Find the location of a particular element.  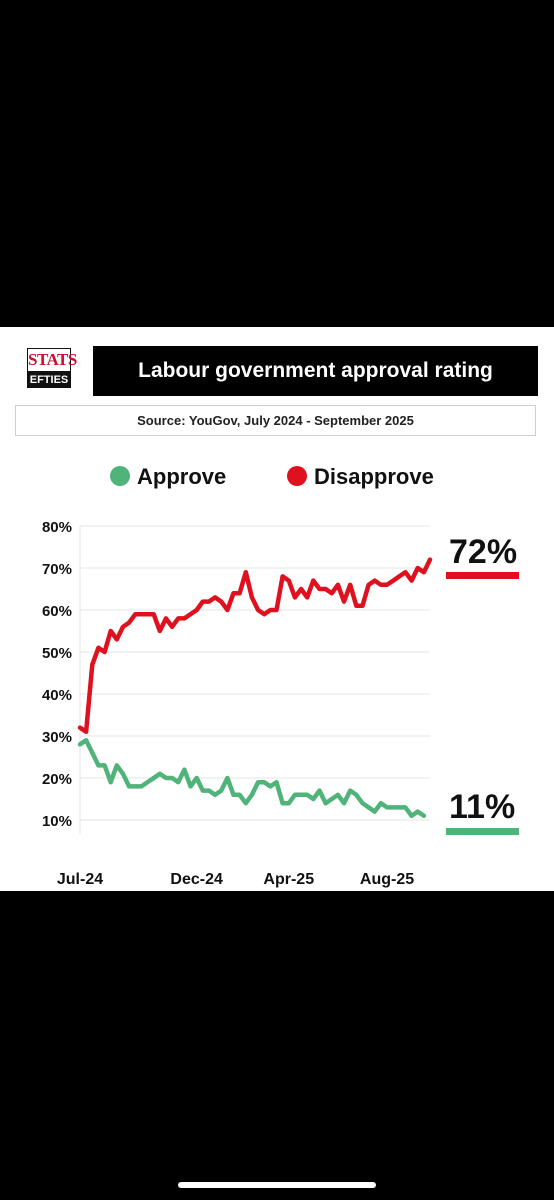

y-tick-label: 80% is located at coordinates (57, 527).